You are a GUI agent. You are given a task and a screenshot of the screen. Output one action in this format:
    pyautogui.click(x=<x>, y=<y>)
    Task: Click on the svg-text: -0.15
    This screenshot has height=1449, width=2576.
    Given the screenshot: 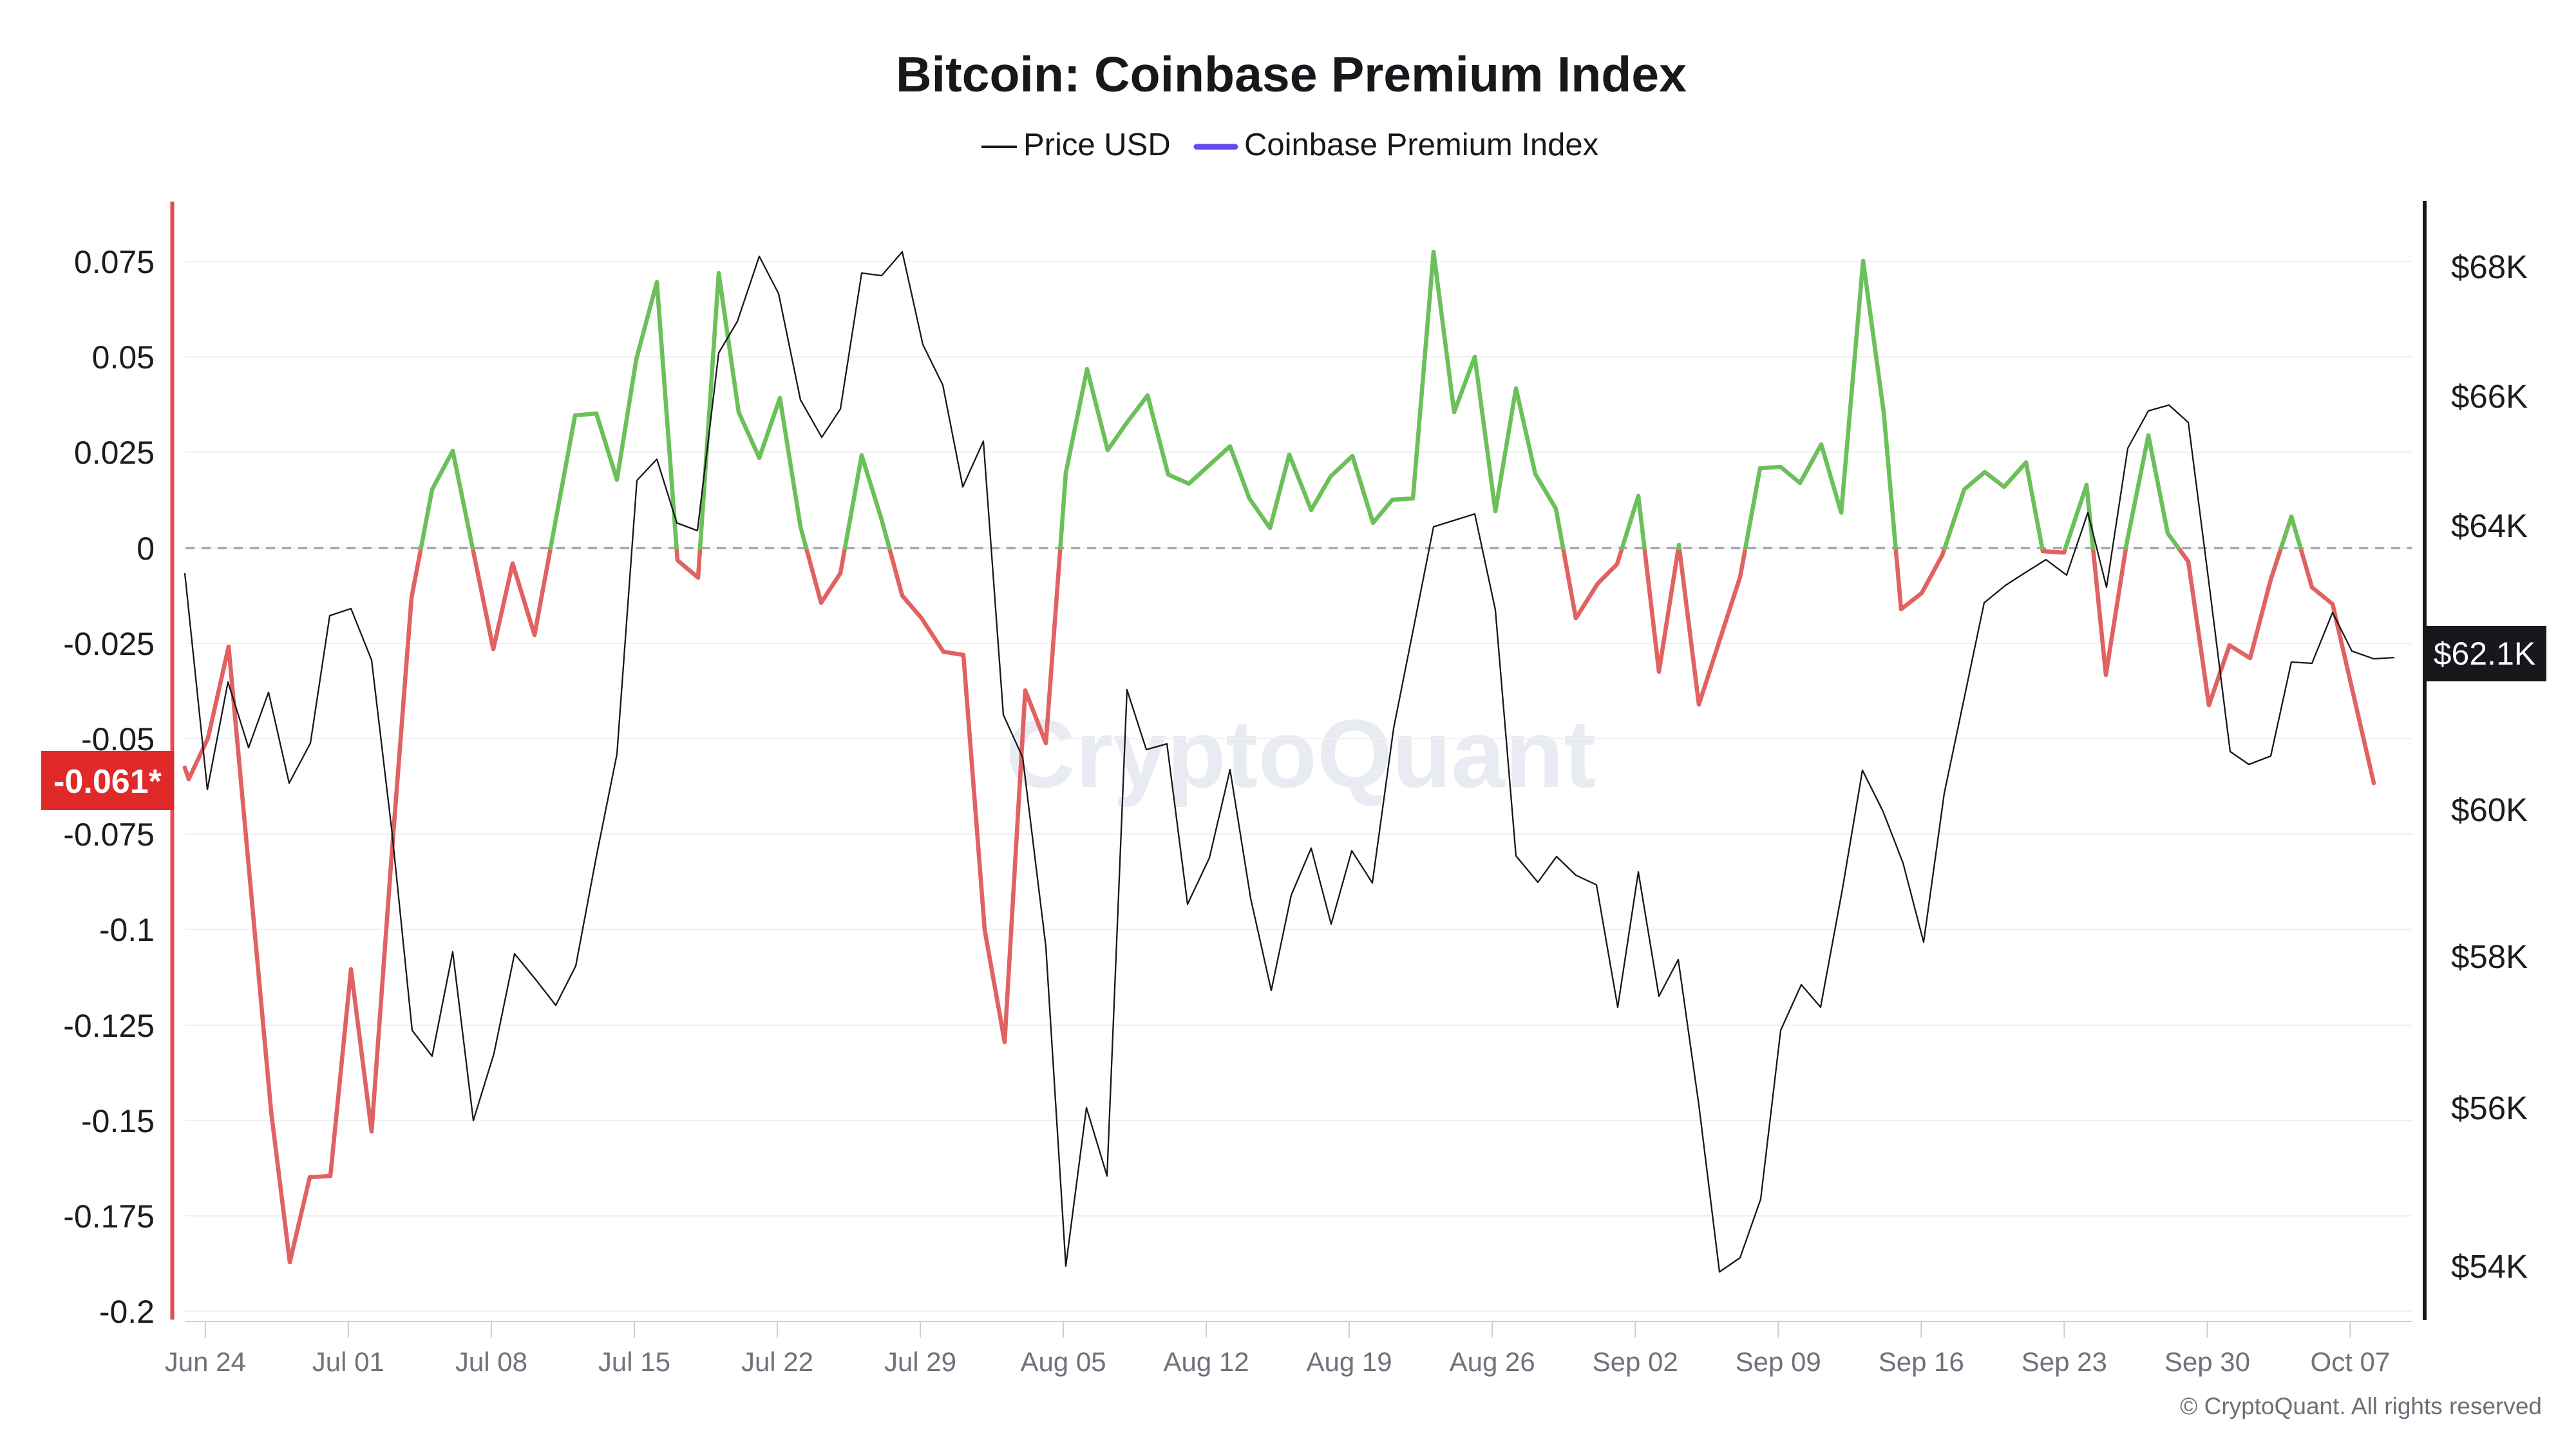 What is the action you would take?
    pyautogui.click(x=118, y=1121)
    